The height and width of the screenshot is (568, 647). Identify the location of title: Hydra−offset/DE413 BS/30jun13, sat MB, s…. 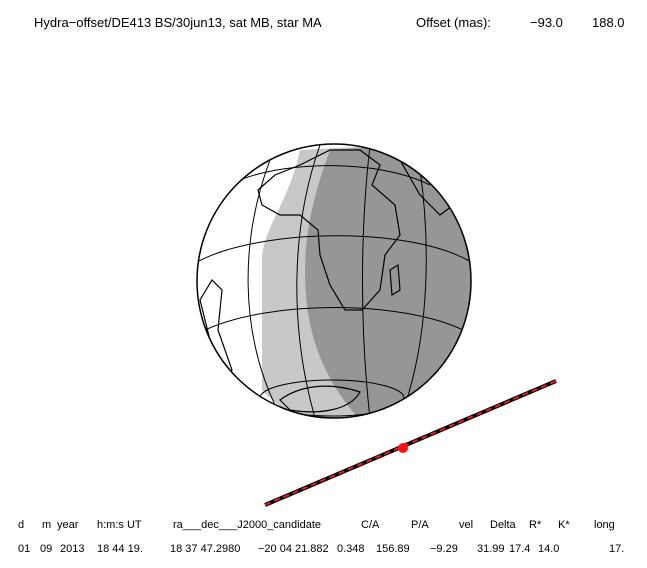
(178, 22).